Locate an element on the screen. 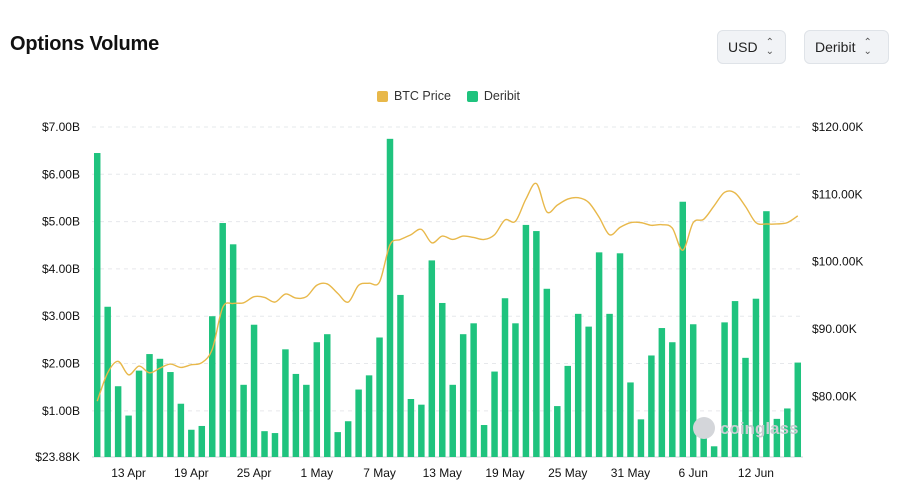 Image resolution: width=897 pixels, height=480 pixels. coinglass-logo-icon is located at coordinates (704, 428).